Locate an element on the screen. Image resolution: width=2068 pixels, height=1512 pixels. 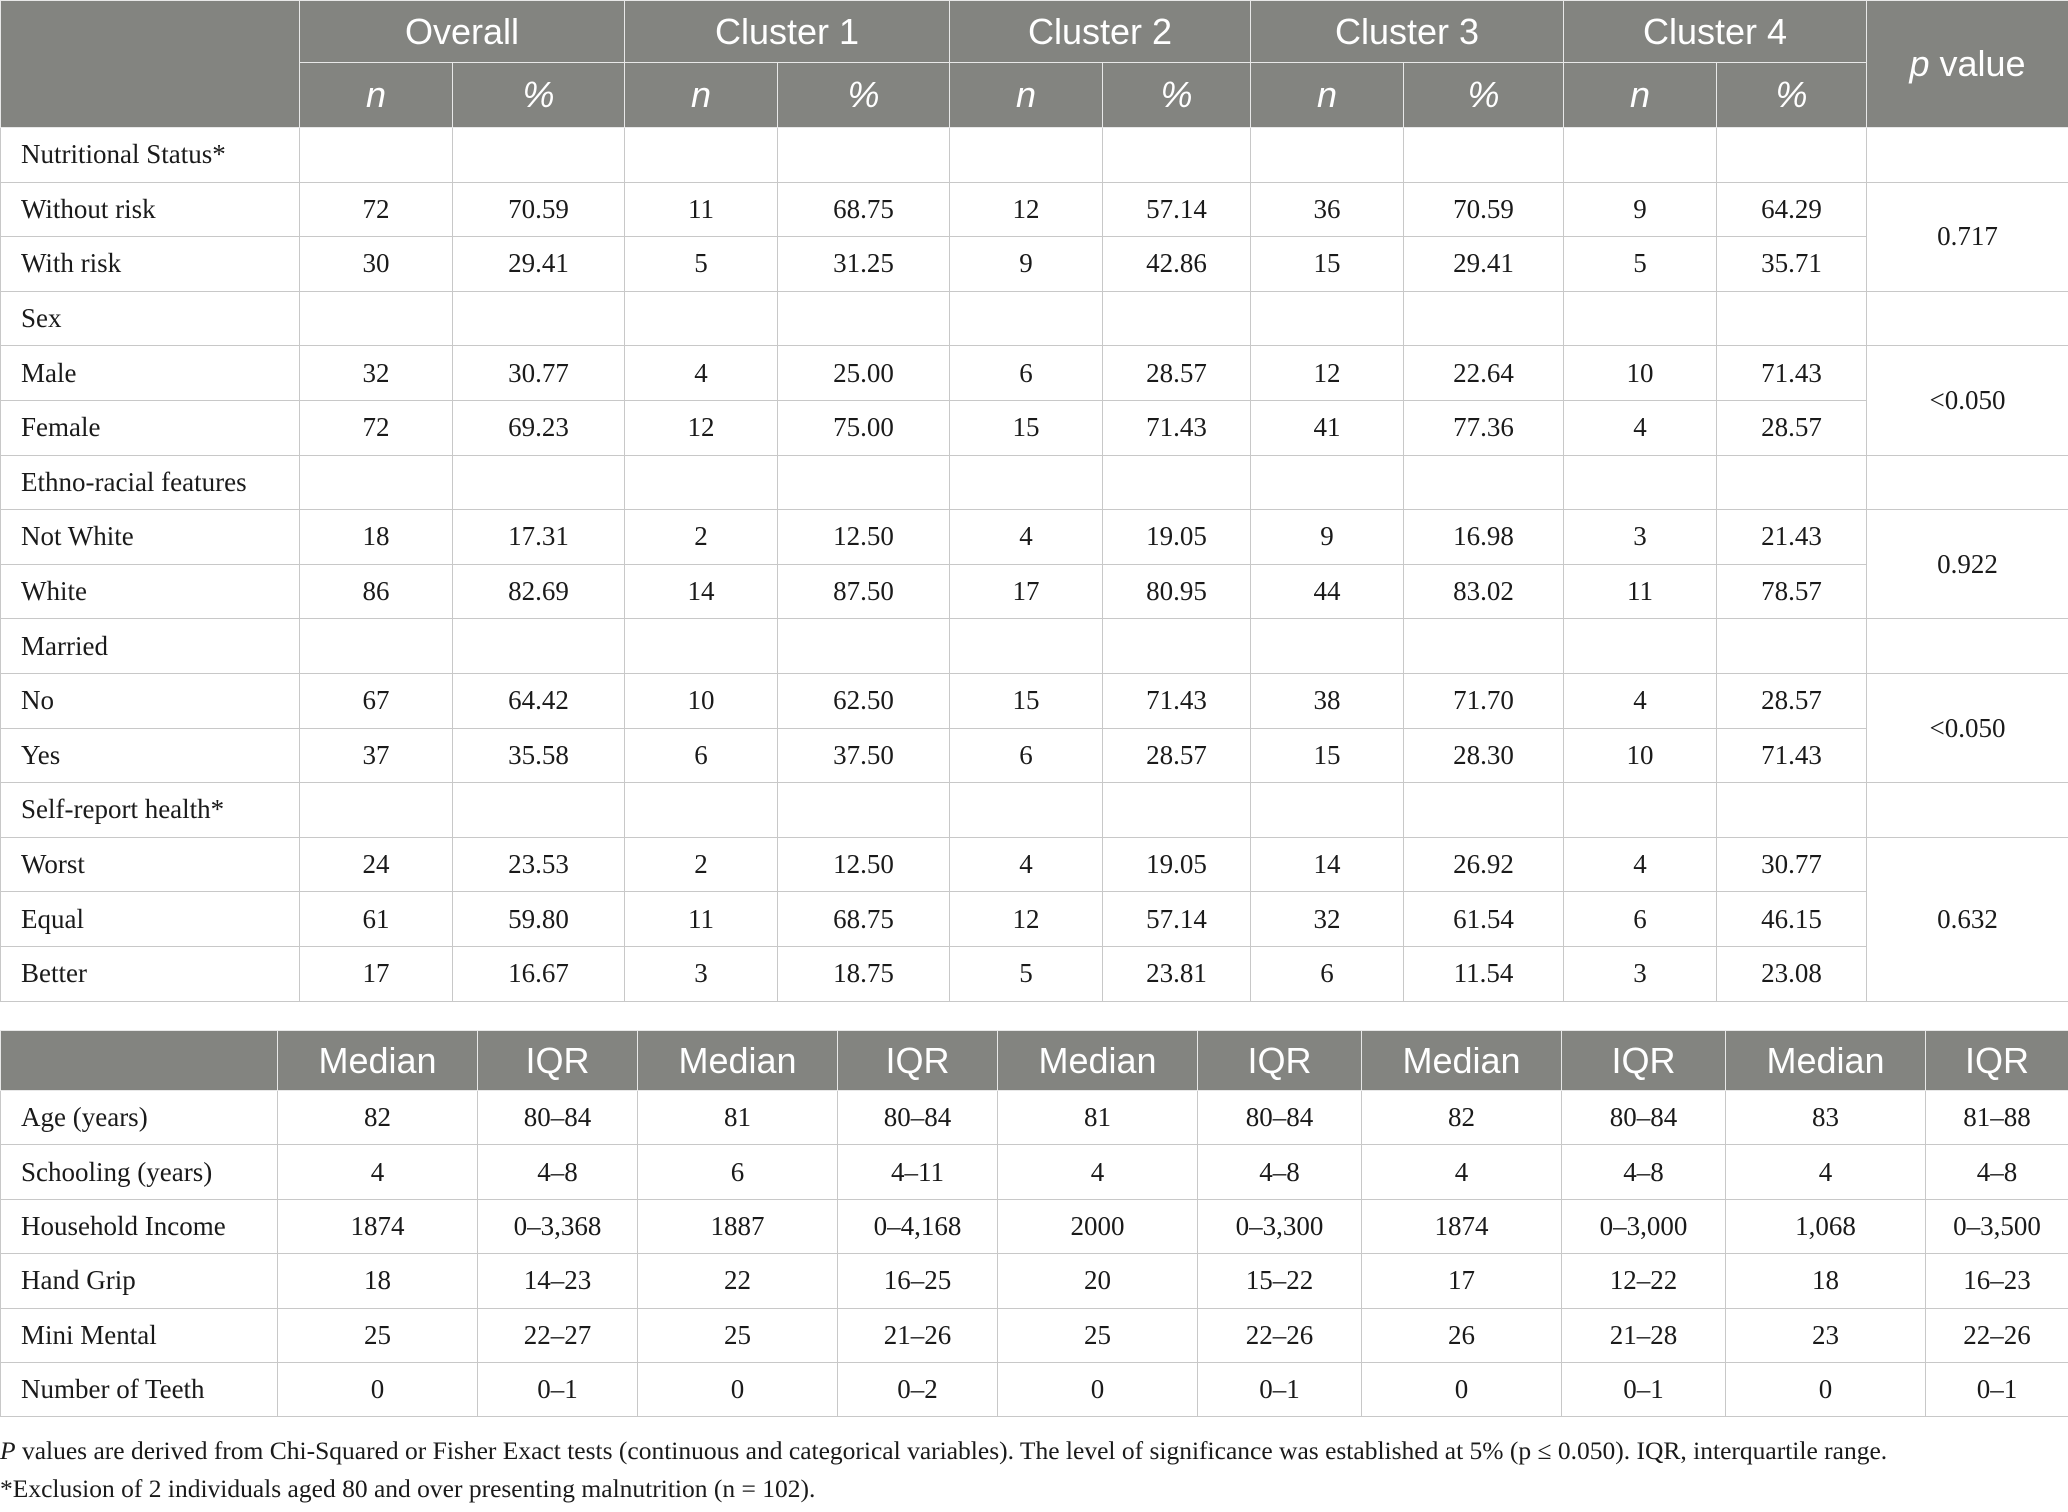
row-label: Yes is located at coordinates (150, 755).